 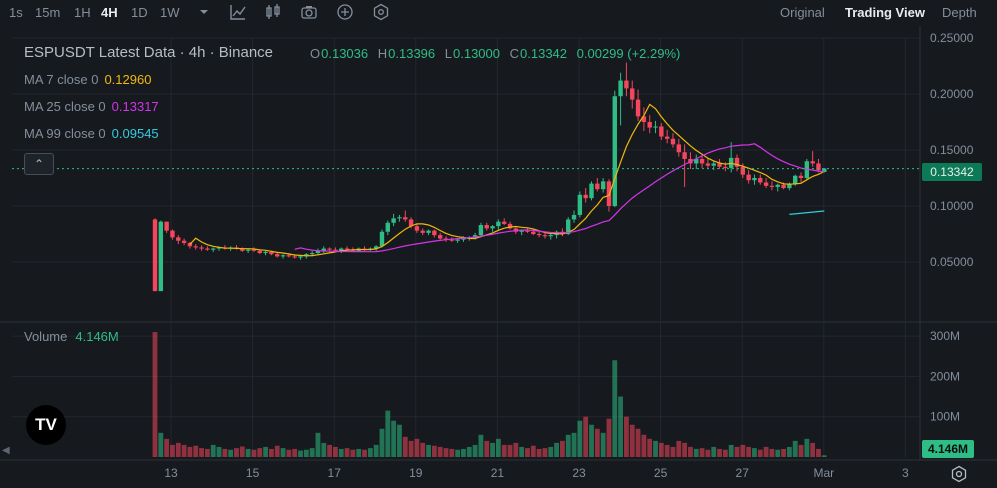 I want to click on timeframe-15m: 15m, so click(x=48, y=12).